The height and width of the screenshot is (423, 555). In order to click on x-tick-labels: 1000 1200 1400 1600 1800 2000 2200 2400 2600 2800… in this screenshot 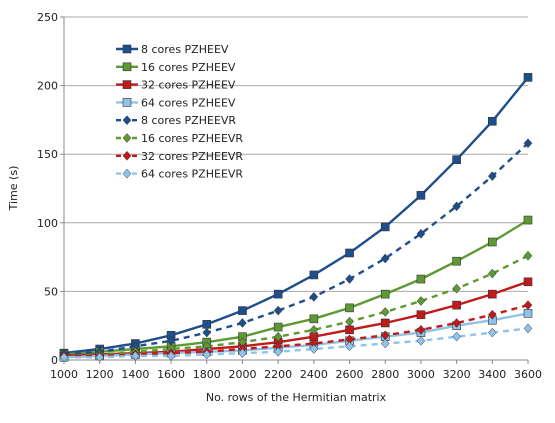, I will do `click(296, 374)`.